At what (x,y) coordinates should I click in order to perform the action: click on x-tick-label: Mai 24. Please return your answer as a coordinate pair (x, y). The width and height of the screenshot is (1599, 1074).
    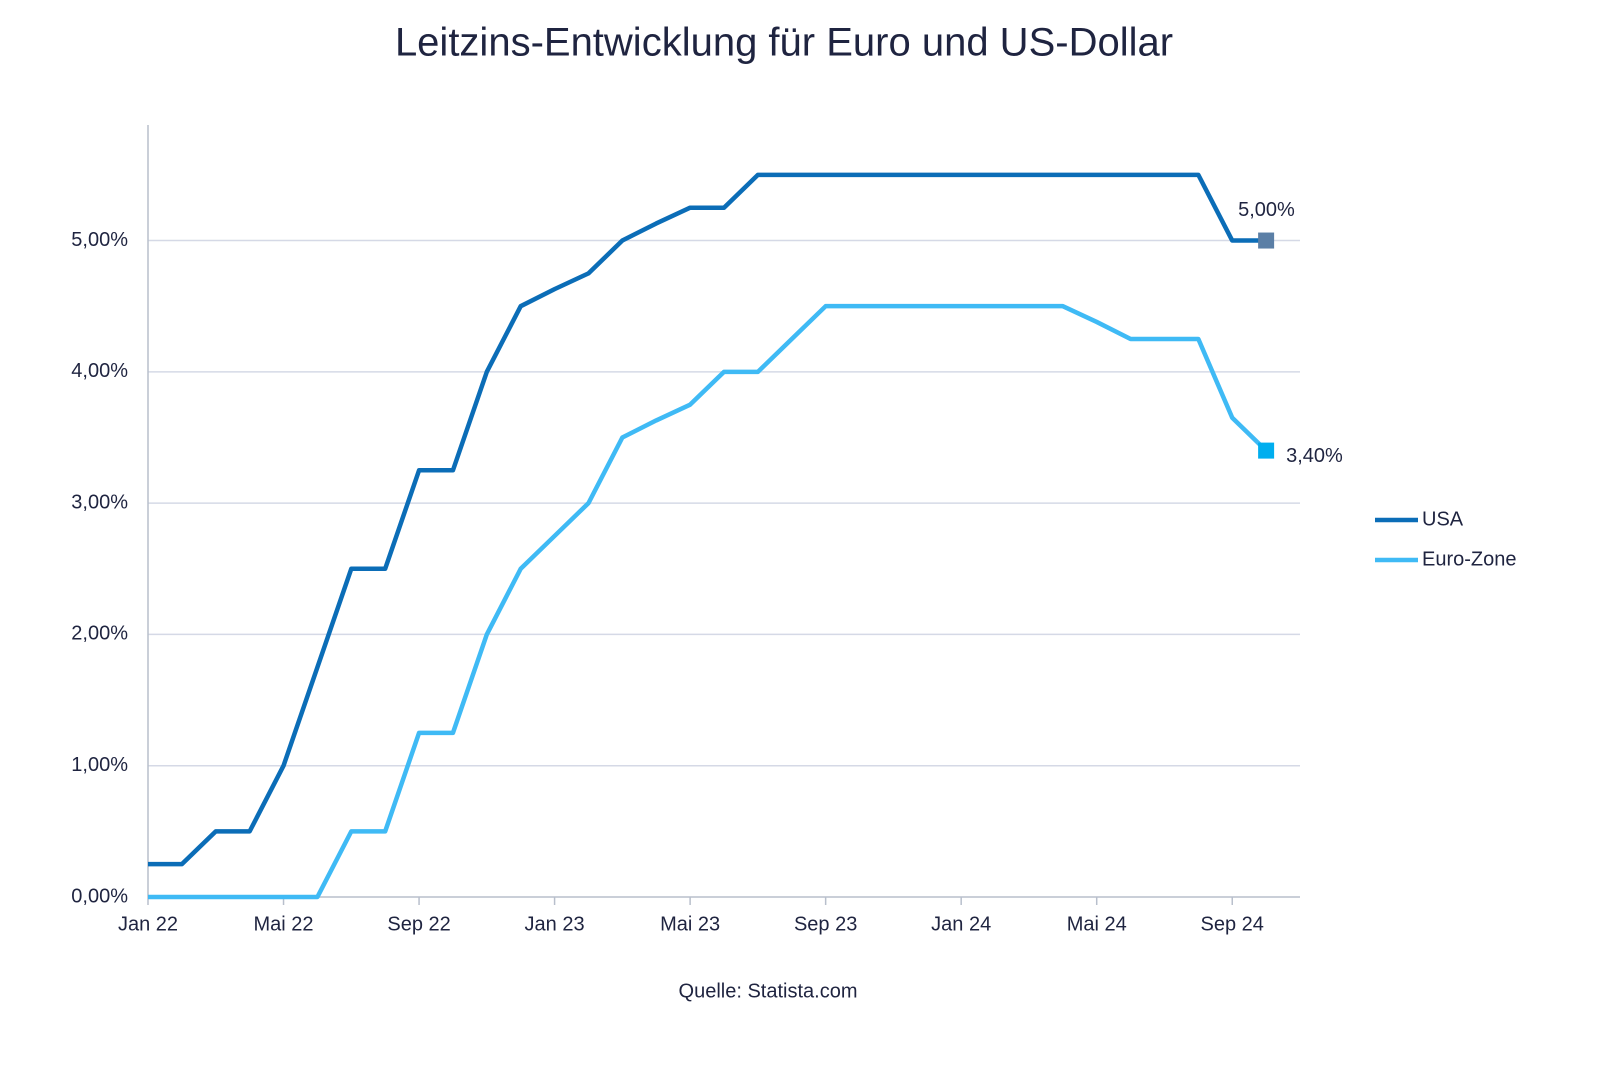
    Looking at the image, I should click on (1097, 924).